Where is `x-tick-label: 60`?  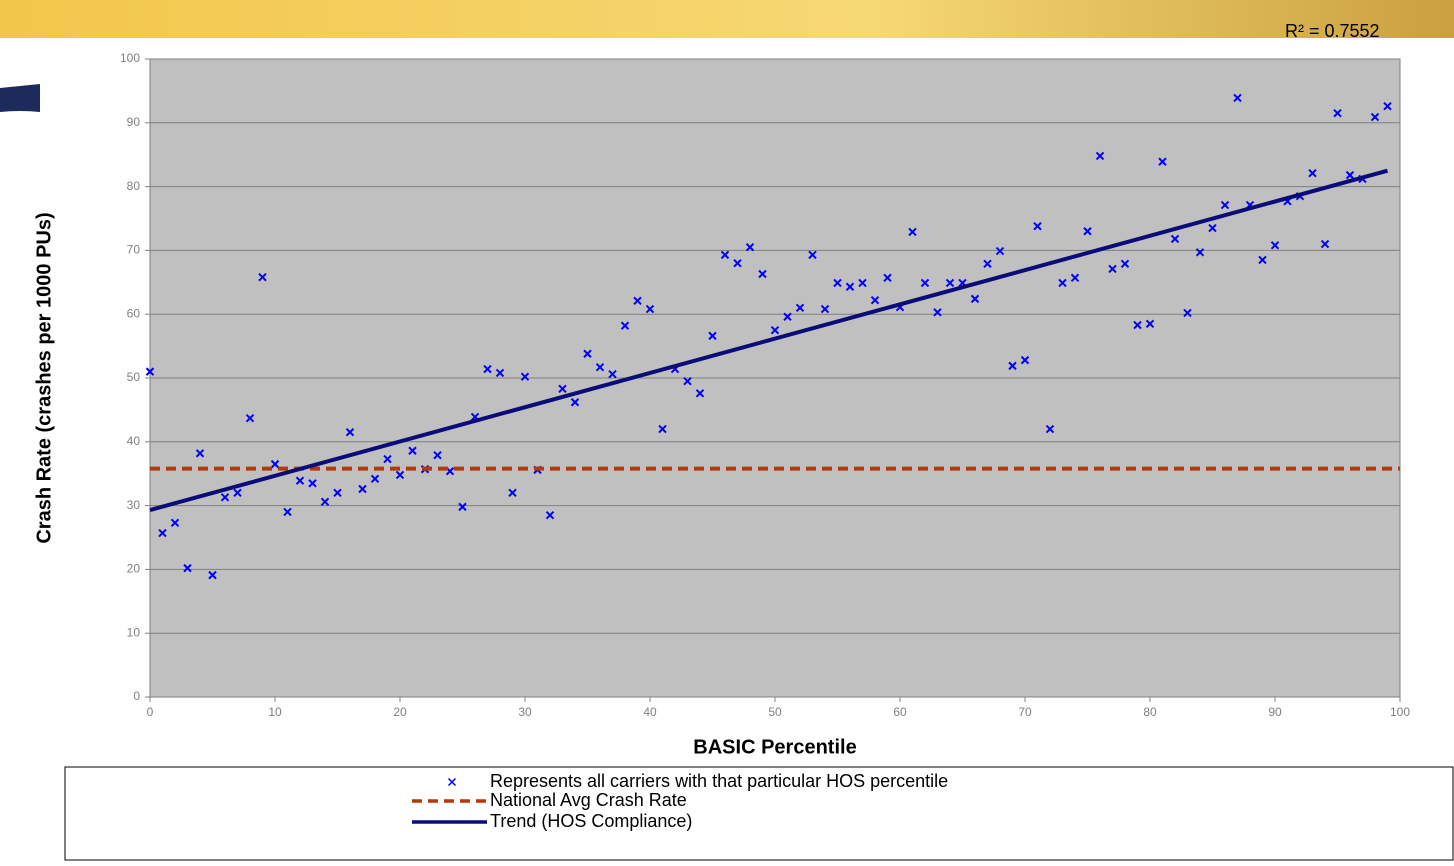
x-tick-label: 60 is located at coordinates (900, 712).